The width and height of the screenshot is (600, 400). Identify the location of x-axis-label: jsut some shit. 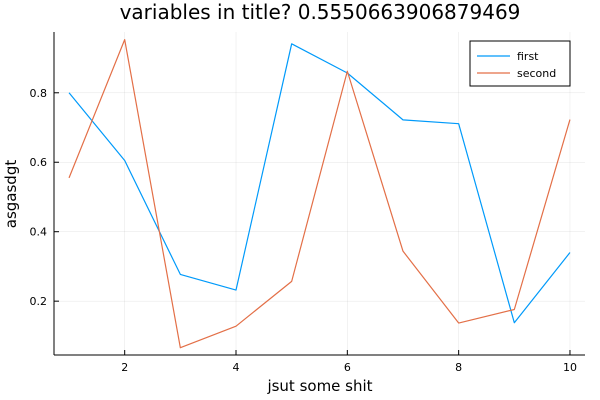
(319, 386).